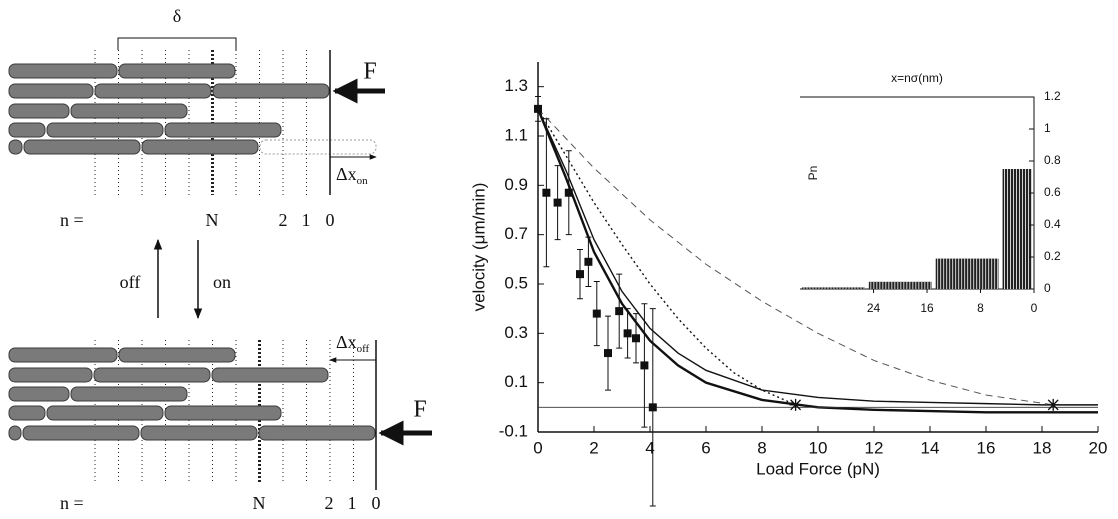 Image resolution: width=1118 pixels, height=519 pixels. What do you see at coordinates (593, 447) in the screenshot?
I see `x-tick-label: 2` at bounding box center [593, 447].